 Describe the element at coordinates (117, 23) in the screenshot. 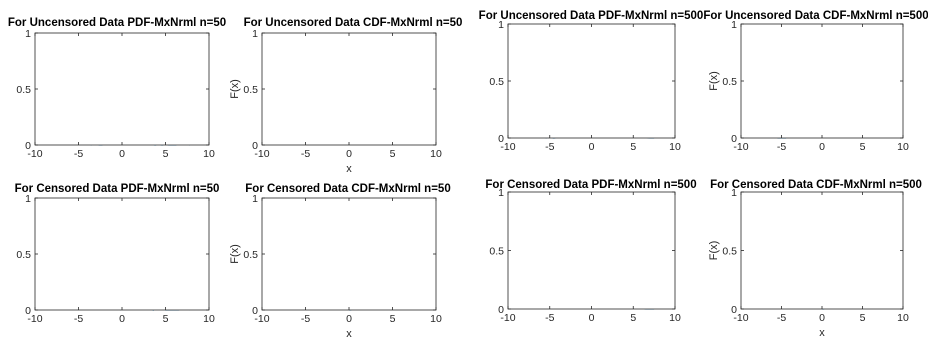

I see `subplot-title: For Uncensored Data PDF-MxNrml n=50` at that location.